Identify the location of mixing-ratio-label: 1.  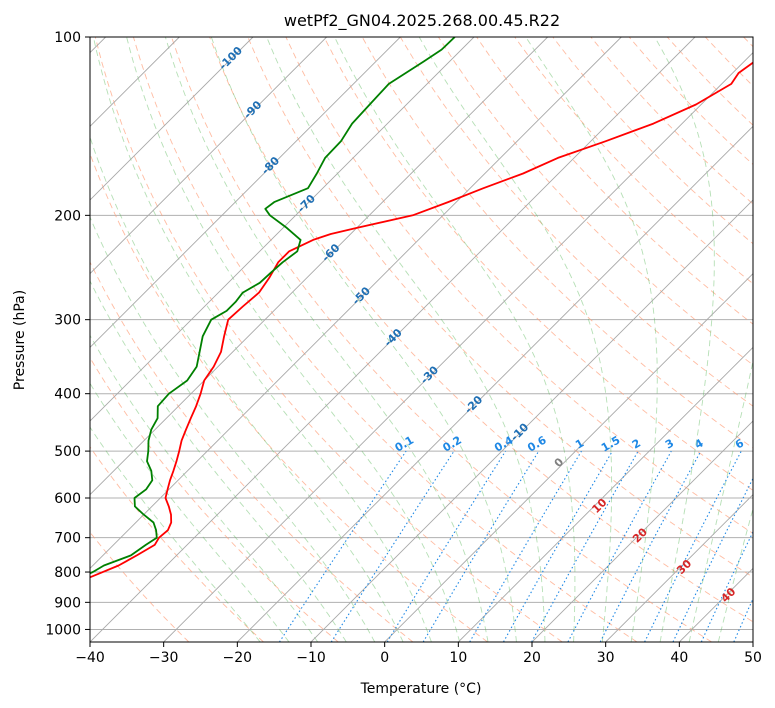
(579, 444).